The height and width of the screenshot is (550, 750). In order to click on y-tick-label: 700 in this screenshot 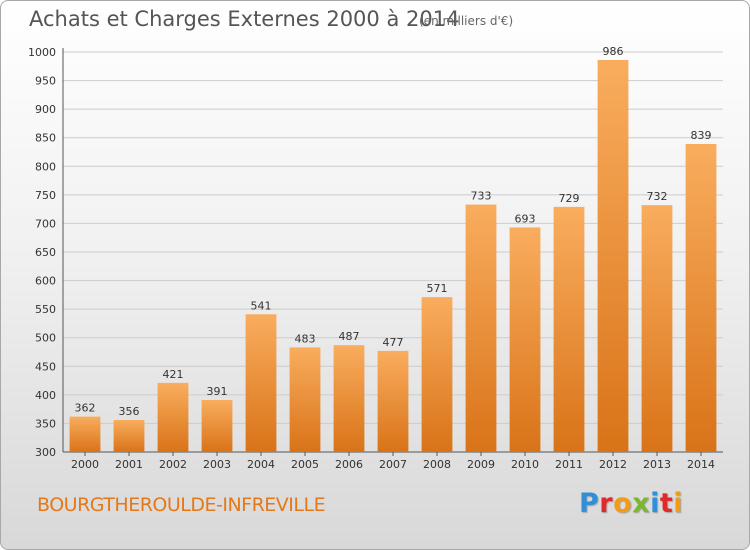, I will do `click(45, 223)`.